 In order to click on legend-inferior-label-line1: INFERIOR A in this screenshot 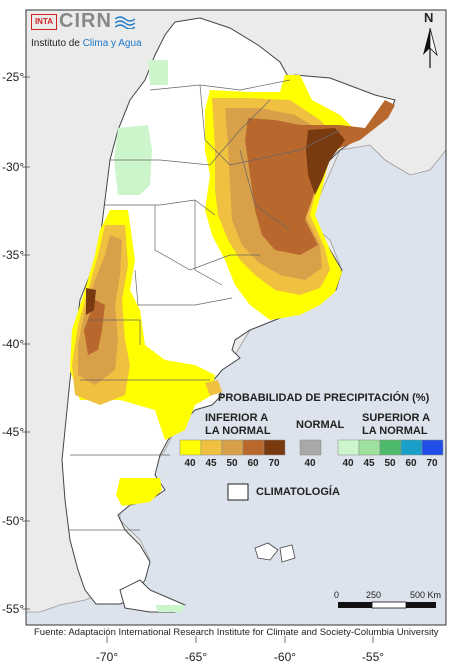, I will do `click(237, 418)`.